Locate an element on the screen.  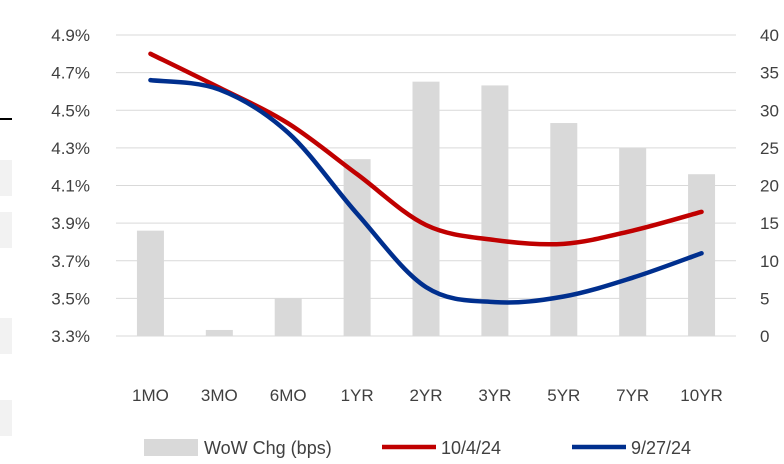
x-axis-tick-label: 6MO is located at coordinates (288, 395).